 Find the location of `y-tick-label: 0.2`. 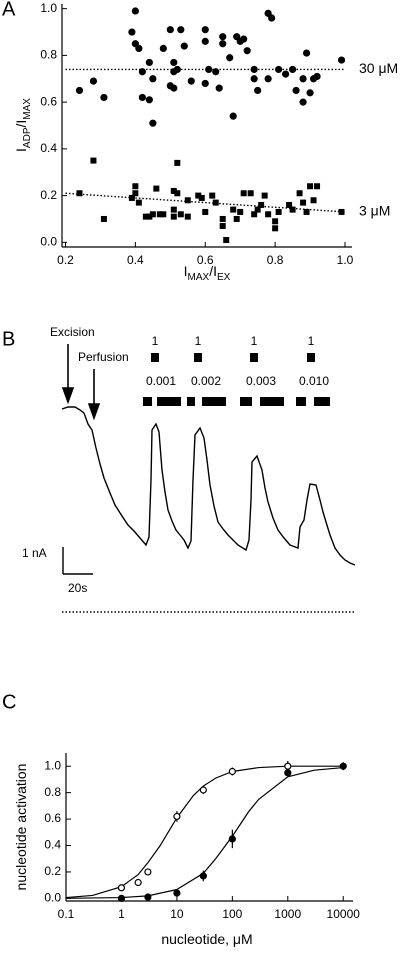

y-tick-label: 0.2 is located at coordinates (52, 871).